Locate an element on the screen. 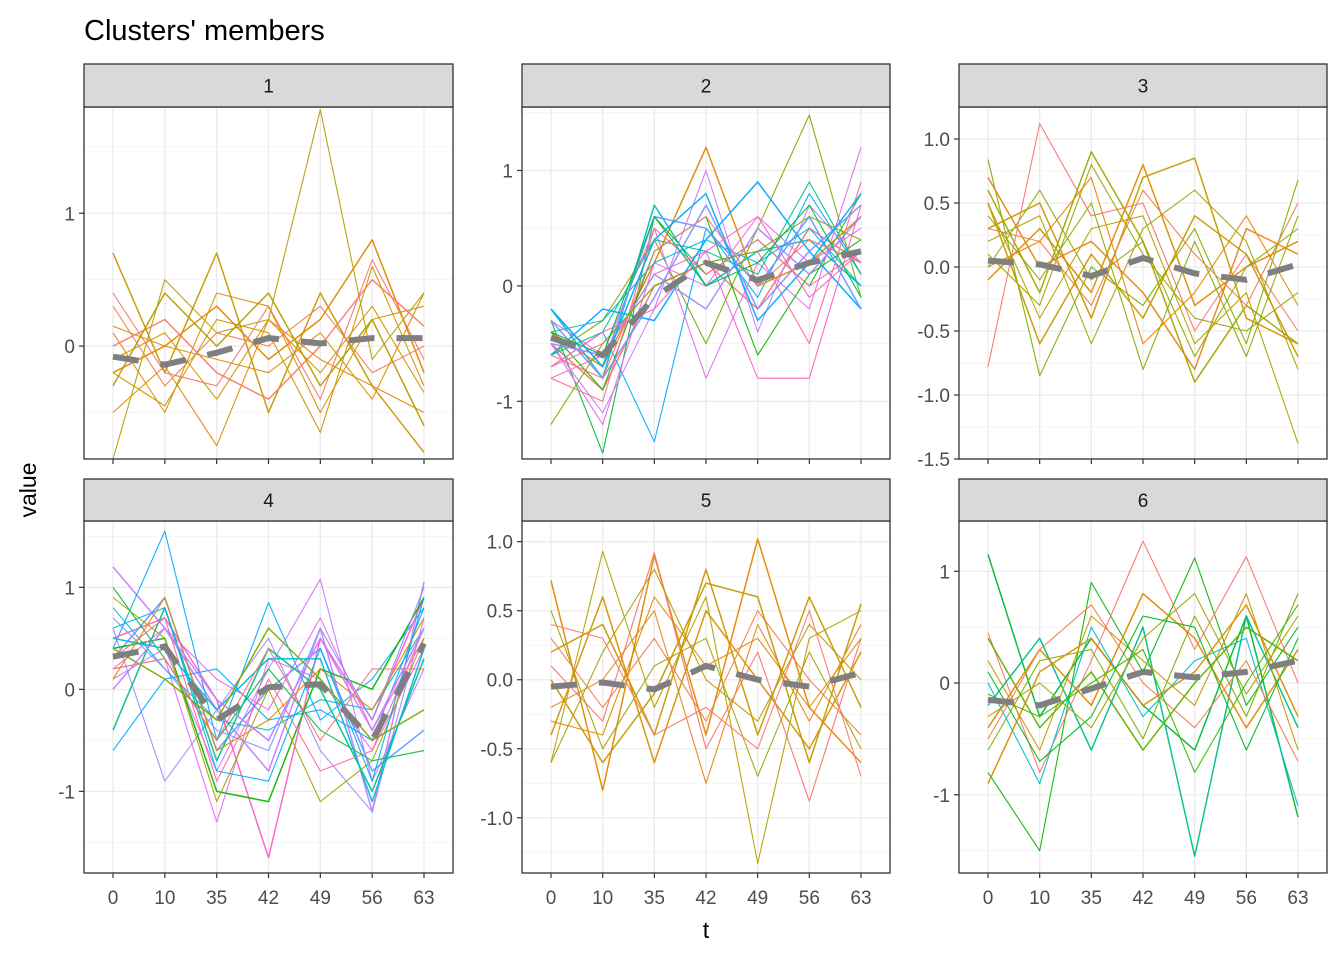 Image resolution: width=1344 pixels, height=965 pixels. series-line-4.19 is located at coordinates (268, 684).